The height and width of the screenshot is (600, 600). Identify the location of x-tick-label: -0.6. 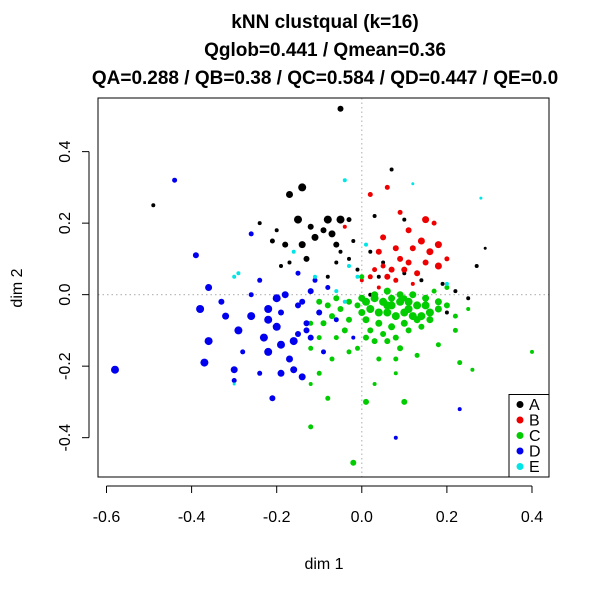
(107, 517).